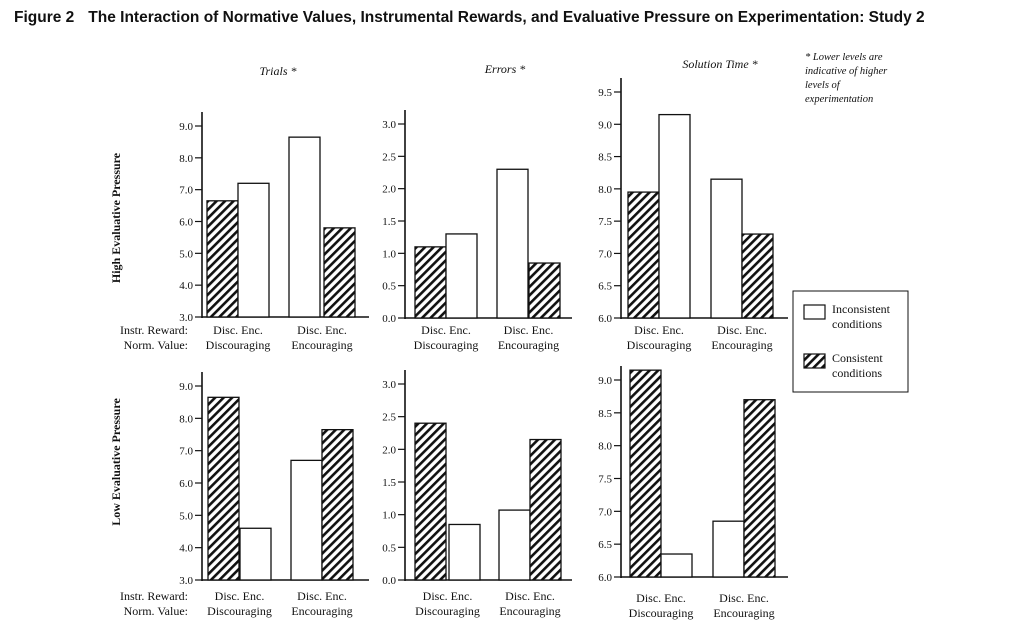 The image size is (1016, 634). Describe the element at coordinates (857, 373) in the screenshot. I see `legend-label-consistent-2: conditions` at that location.